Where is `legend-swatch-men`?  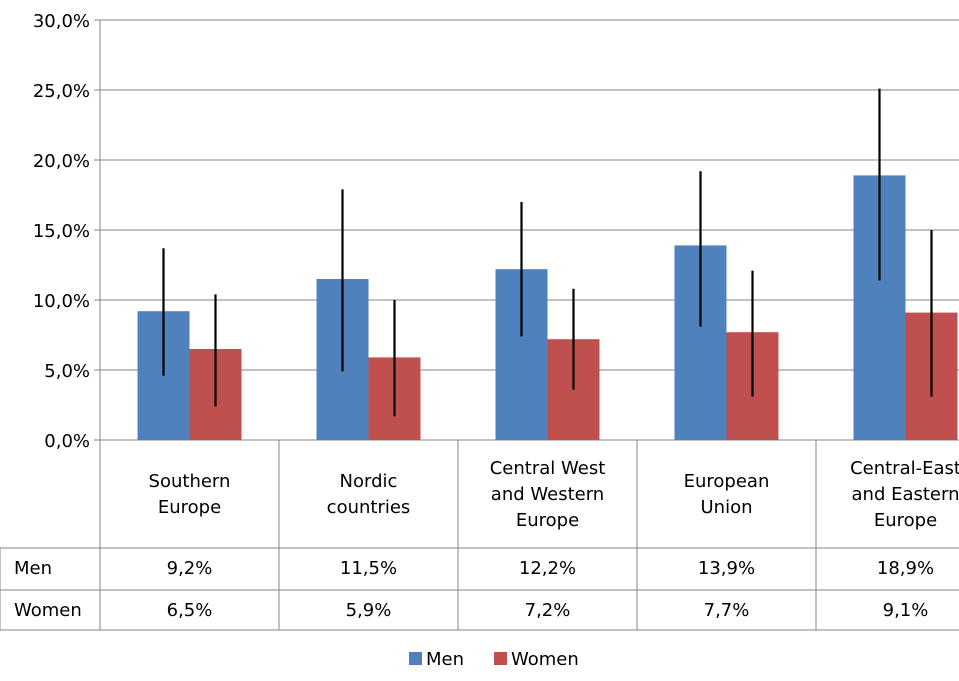 legend-swatch-men is located at coordinates (415, 658).